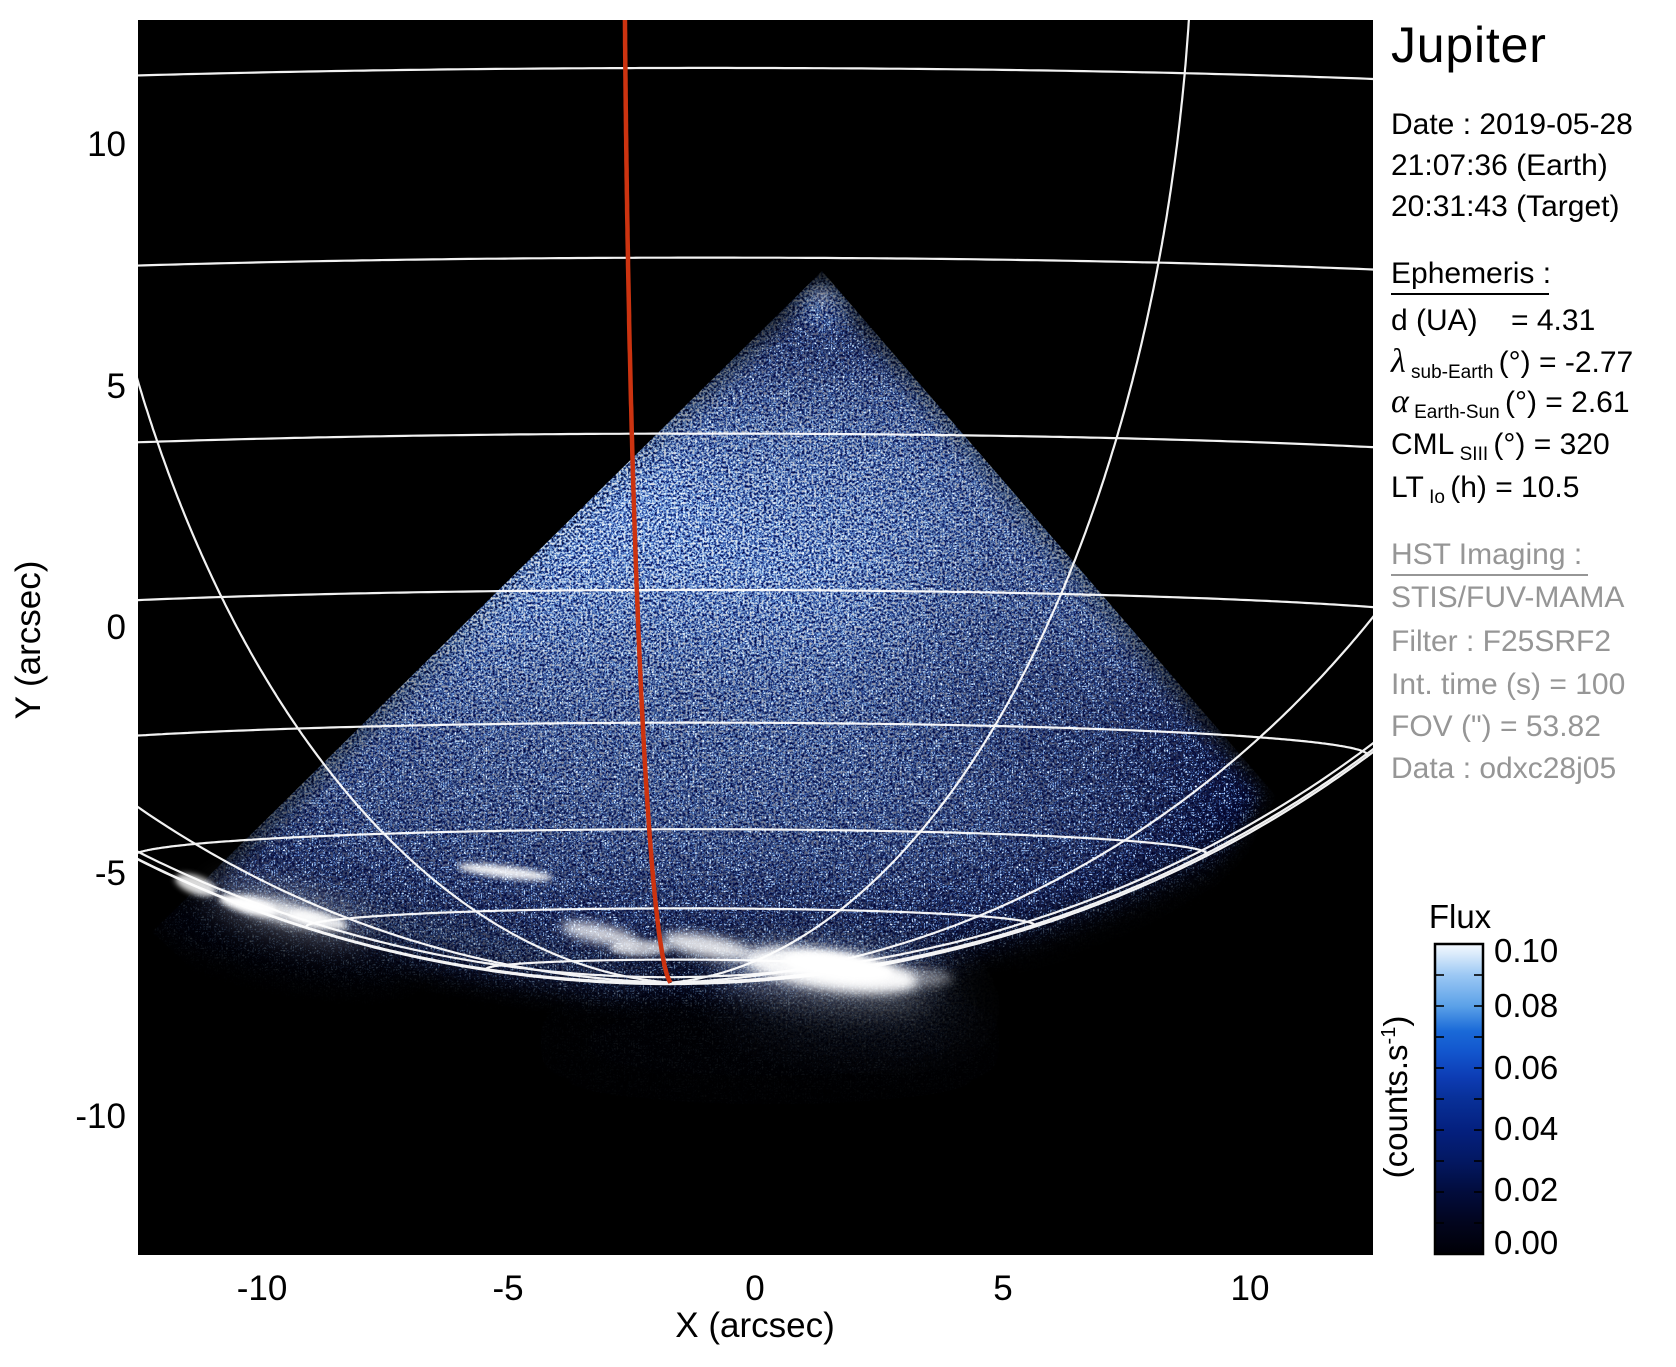 The image size is (1676, 1367). Describe the element at coordinates (1526, 1005) in the screenshot. I see `svg-text: 0.08` at that location.